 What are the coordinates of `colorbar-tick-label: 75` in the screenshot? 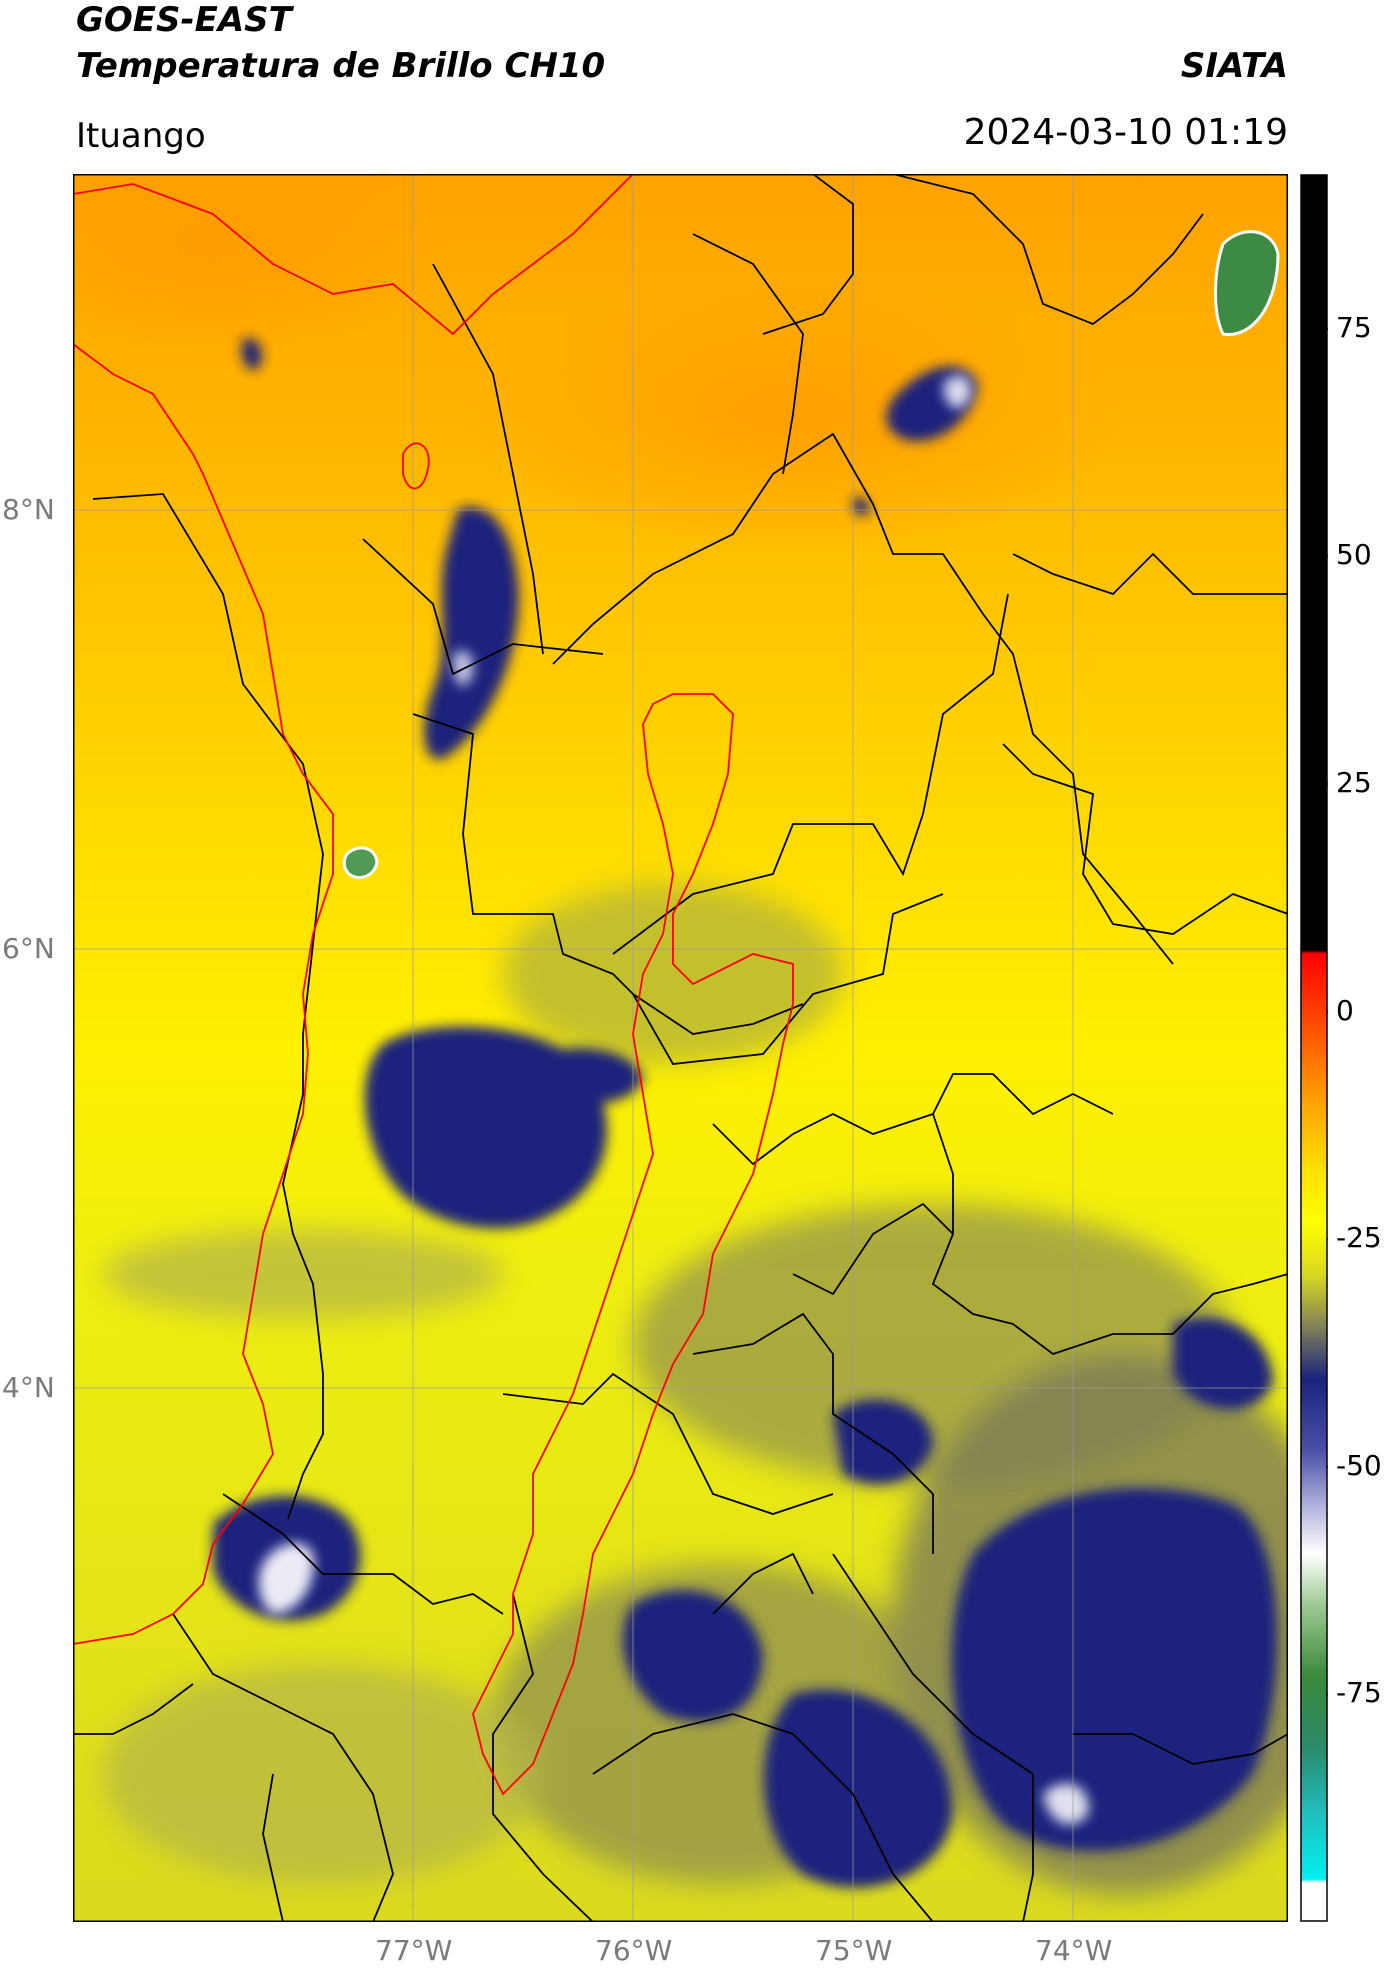 It's located at (1354, 327).